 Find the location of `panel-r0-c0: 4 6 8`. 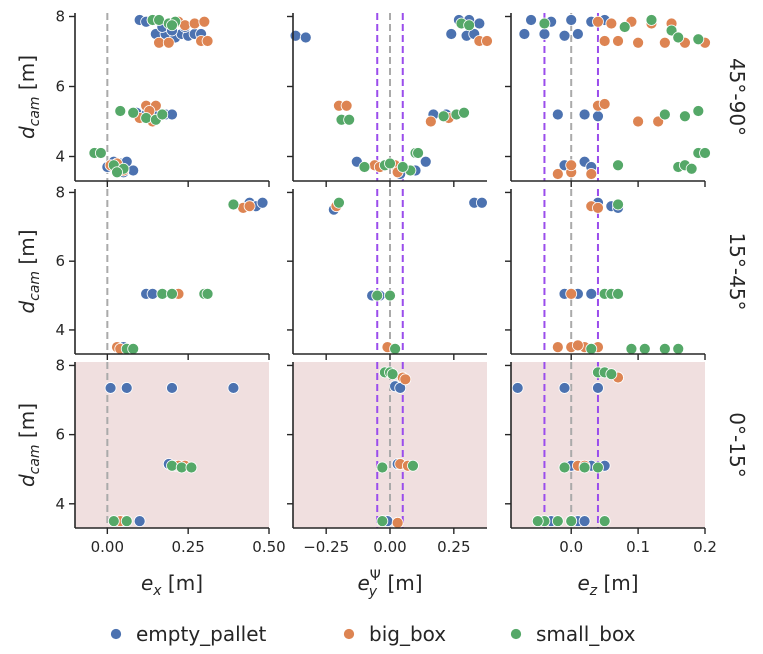

panel-r0-c0: 4 6 8 is located at coordinates (162, 97).